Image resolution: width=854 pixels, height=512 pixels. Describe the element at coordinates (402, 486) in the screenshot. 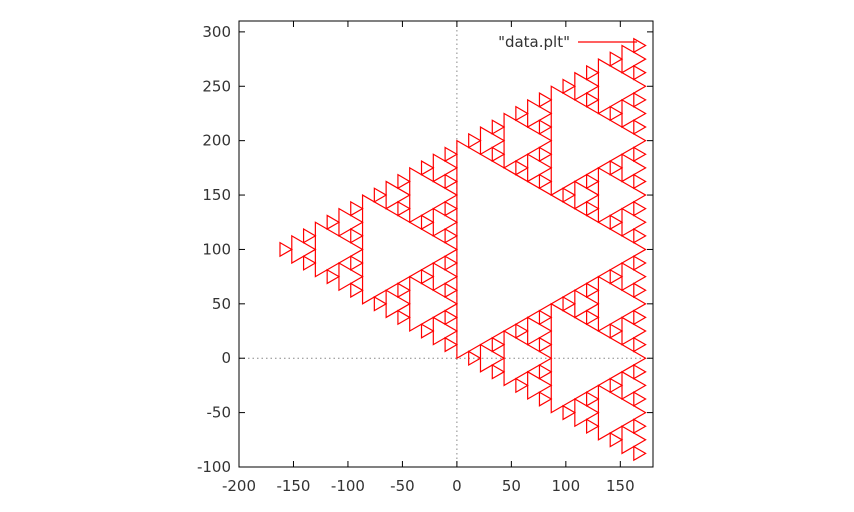

I see `x-tick-label: -50` at that location.